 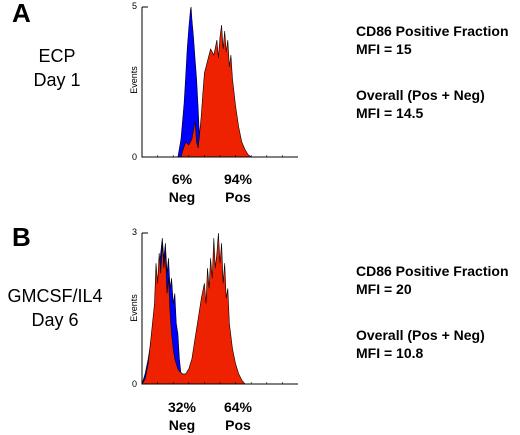 I want to click on panel-a-letter: A, so click(x=21, y=14).